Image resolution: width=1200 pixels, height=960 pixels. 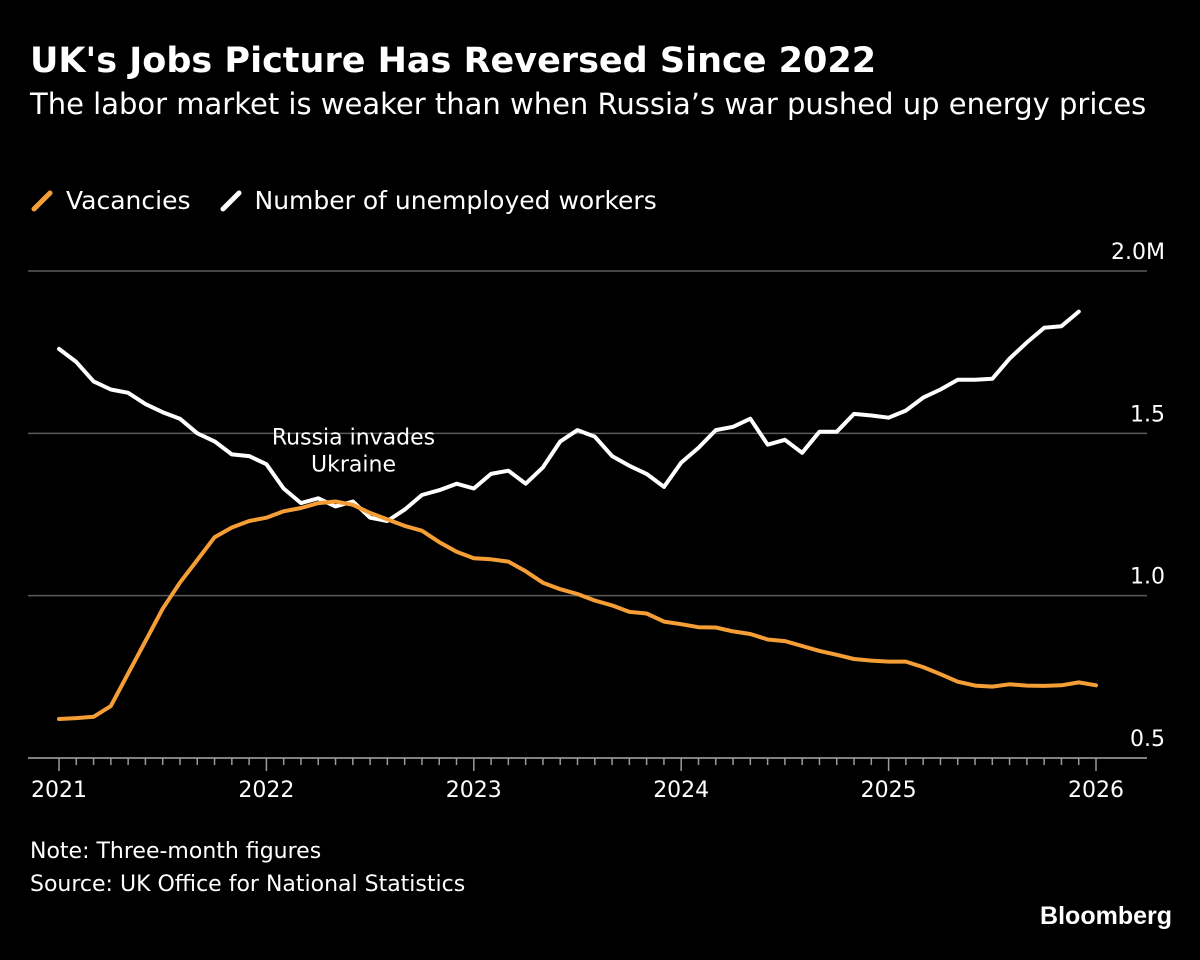 What do you see at coordinates (1138, 252) in the screenshot?
I see `y-tick-label-3: 2.0M` at bounding box center [1138, 252].